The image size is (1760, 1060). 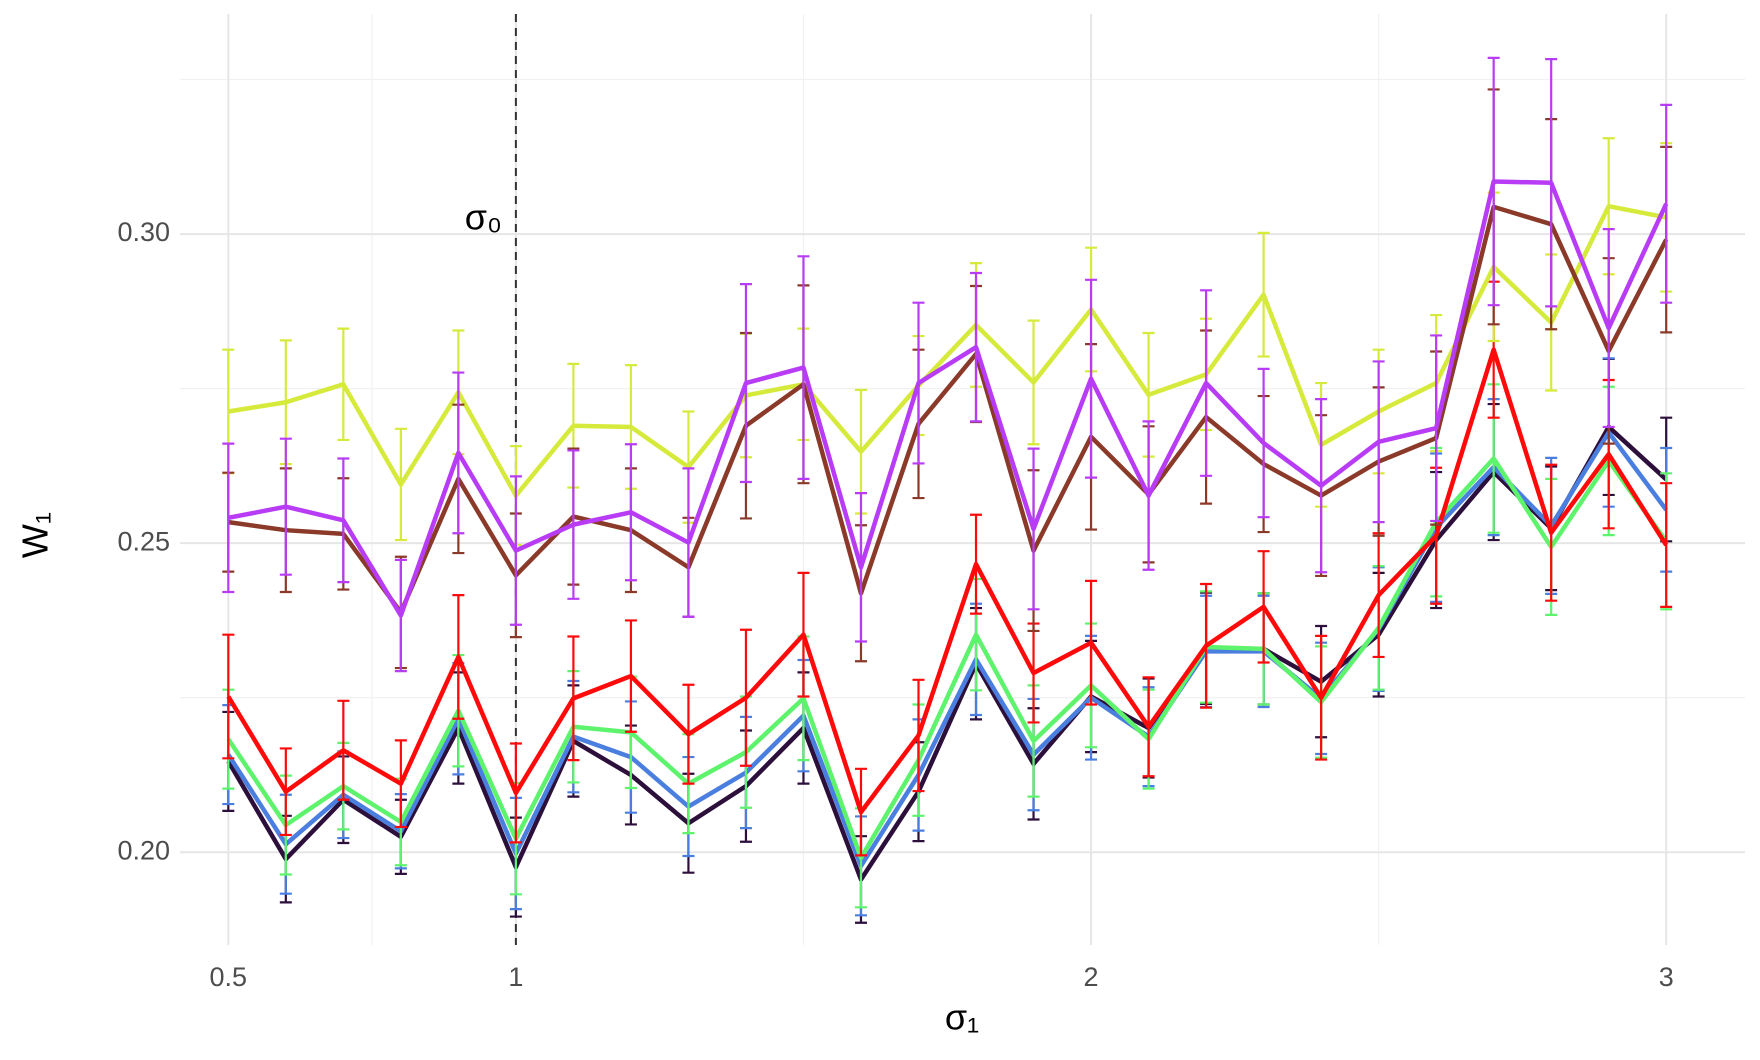 What do you see at coordinates (515, 977) in the screenshot?
I see `x-tick-label: 1` at bounding box center [515, 977].